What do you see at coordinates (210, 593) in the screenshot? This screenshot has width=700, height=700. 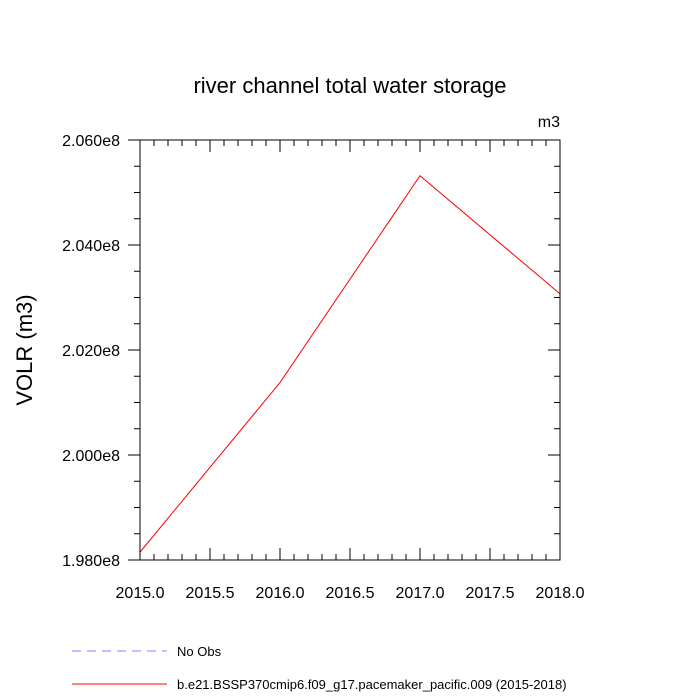 I see `x-tick-label: 2015.5` at bounding box center [210, 593].